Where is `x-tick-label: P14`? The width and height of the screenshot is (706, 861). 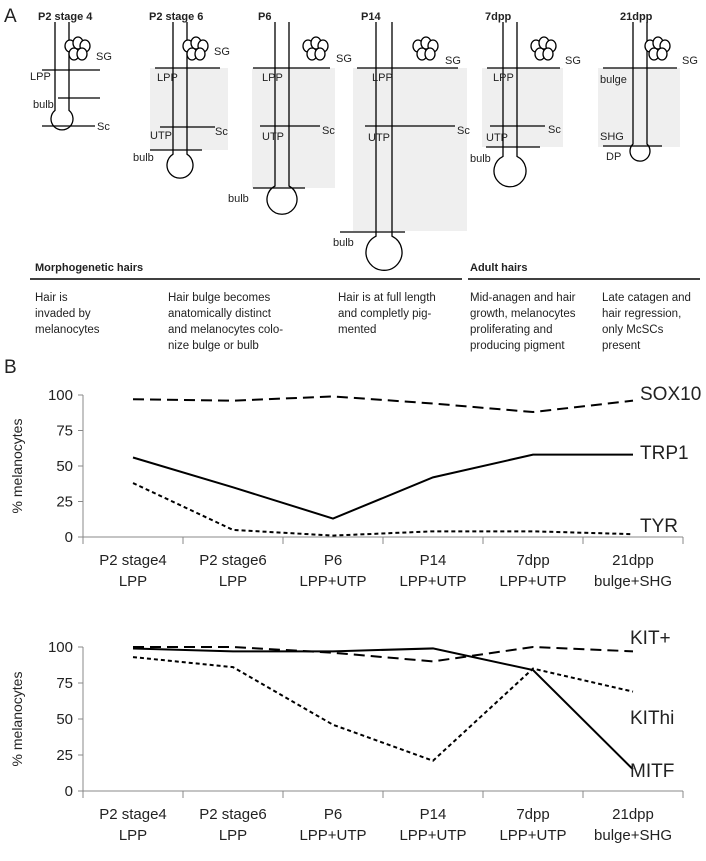
x-tick-label: P14 is located at coordinates (433, 814).